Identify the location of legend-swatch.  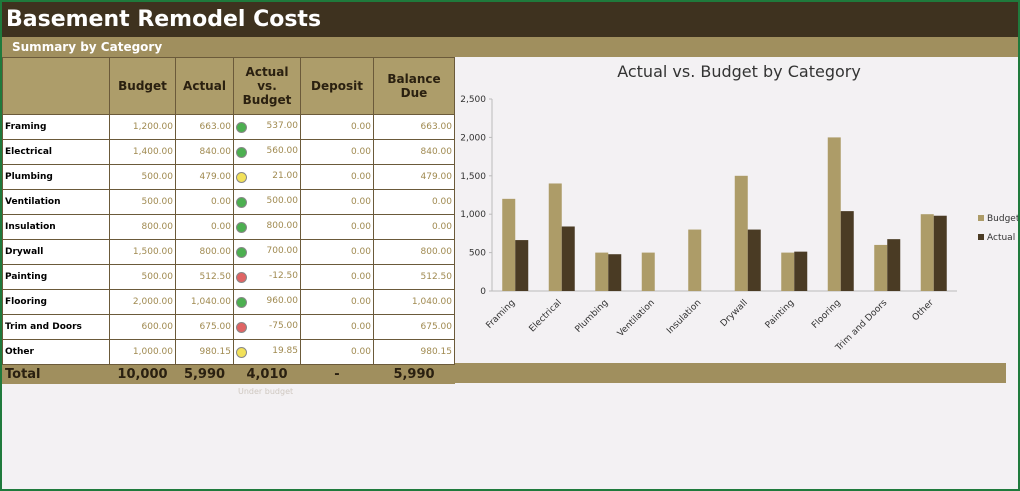
(981, 237).